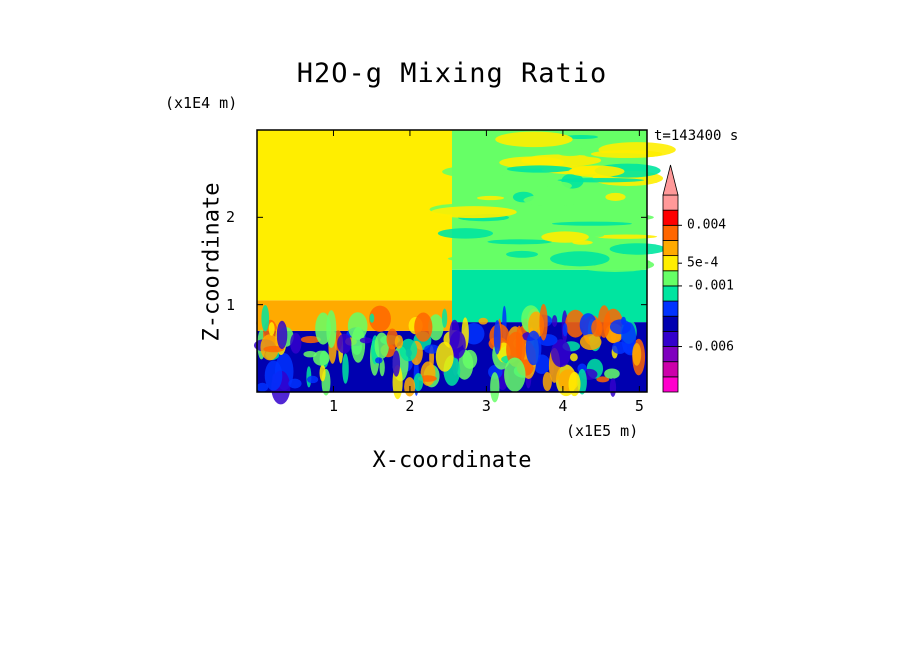 The image size is (904, 654). Describe the element at coordinates (201, 103) in the screenshot. I see `z-axis-unit: (x1E4 m)` at that location.